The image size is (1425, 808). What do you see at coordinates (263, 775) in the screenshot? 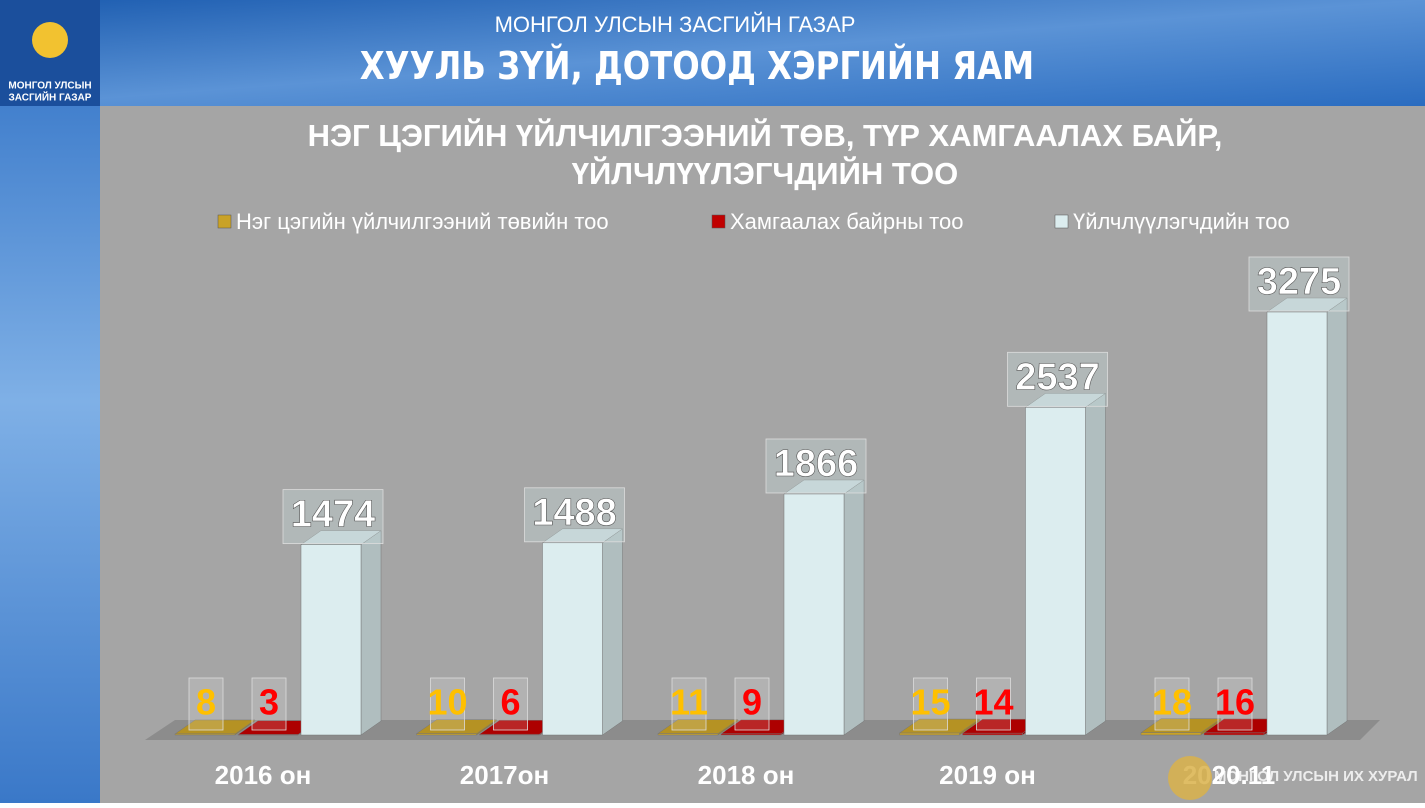
I see `x-tick-label: 2016 он` at bounding box center [263, 775].